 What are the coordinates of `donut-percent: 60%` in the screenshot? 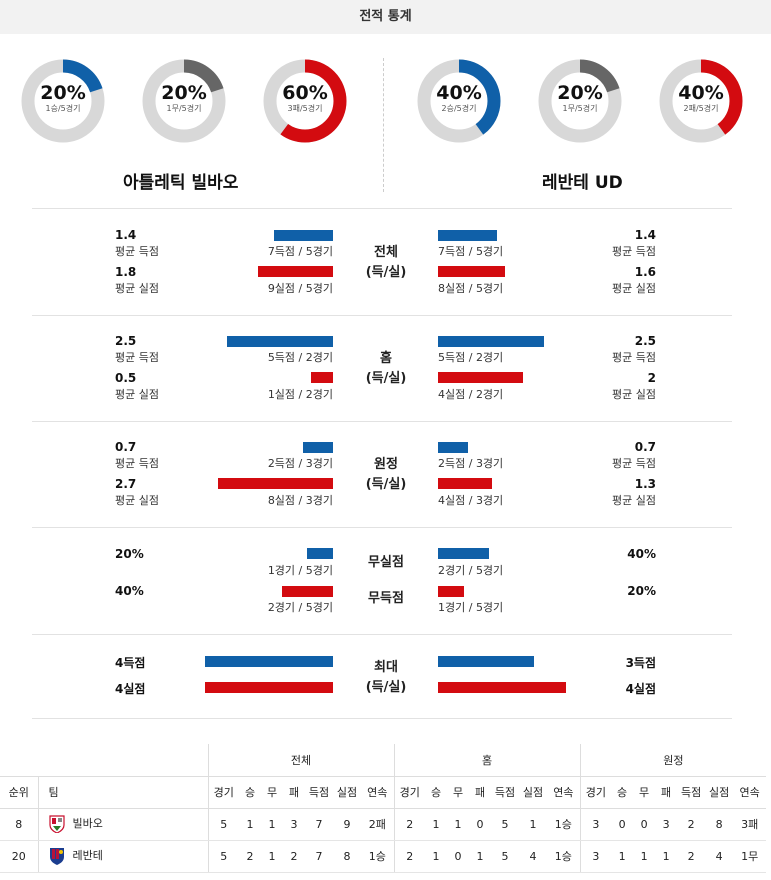 It's located at (305, 93).